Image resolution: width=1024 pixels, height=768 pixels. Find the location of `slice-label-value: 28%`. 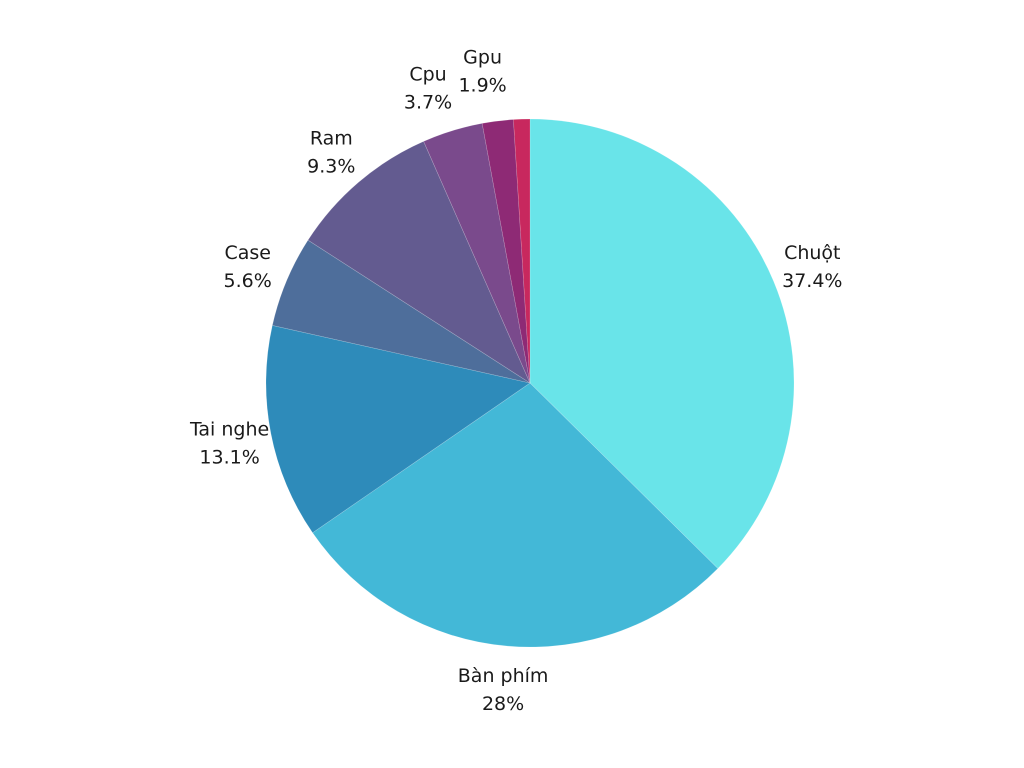

slice-label-value: 28% is located at coordinates (503, 704).